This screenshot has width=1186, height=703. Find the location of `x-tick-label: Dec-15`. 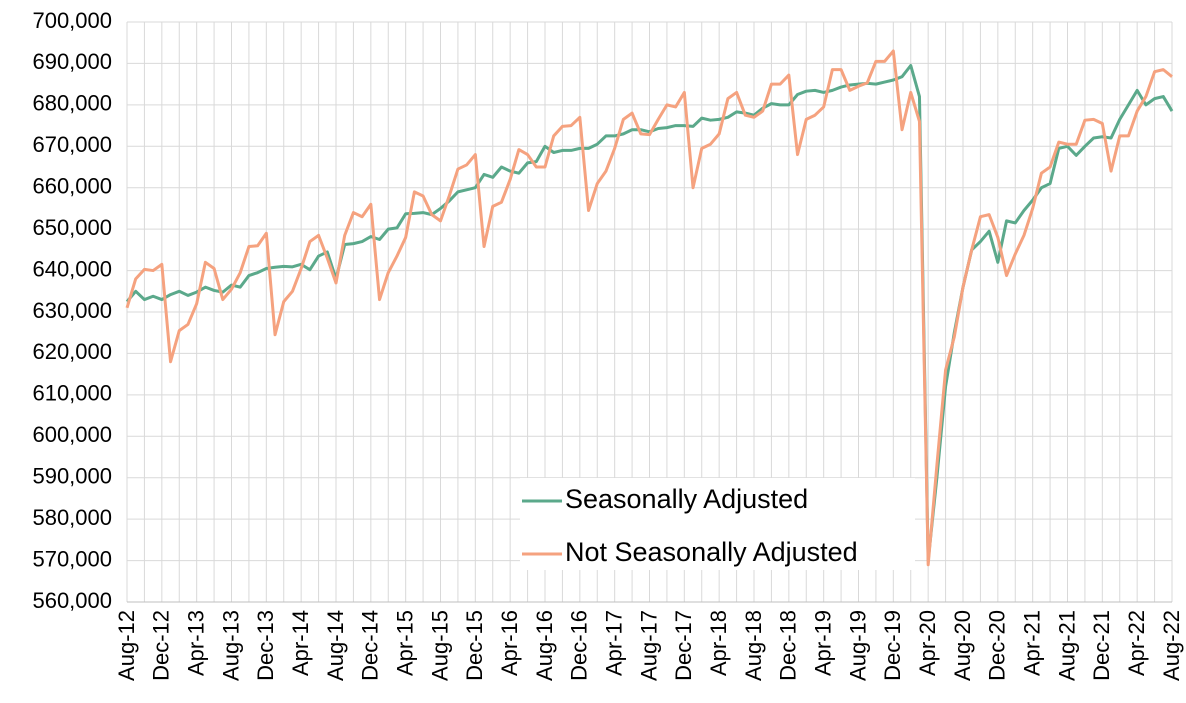

x-tick-label: Dec-15 is located at coordinates (474, 645).